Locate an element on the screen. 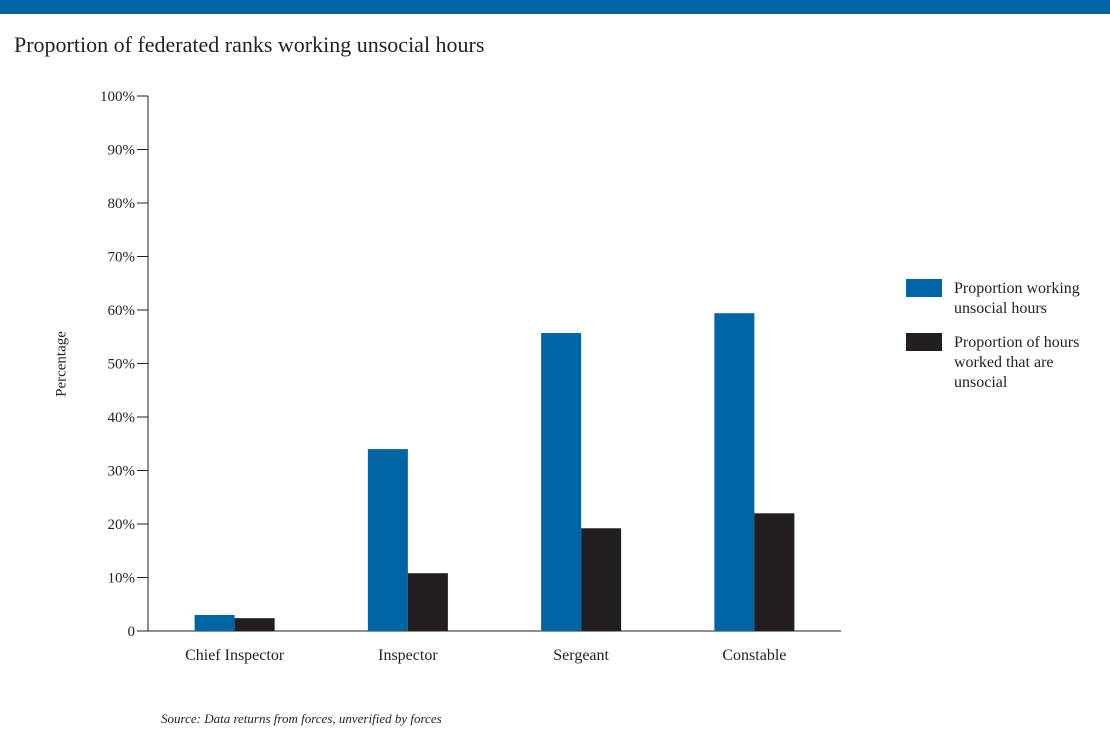 The height and width of the screenshot is (751, 1110). legend-label: Proportion working unsocial hours is located at coordinates (1017, 298).